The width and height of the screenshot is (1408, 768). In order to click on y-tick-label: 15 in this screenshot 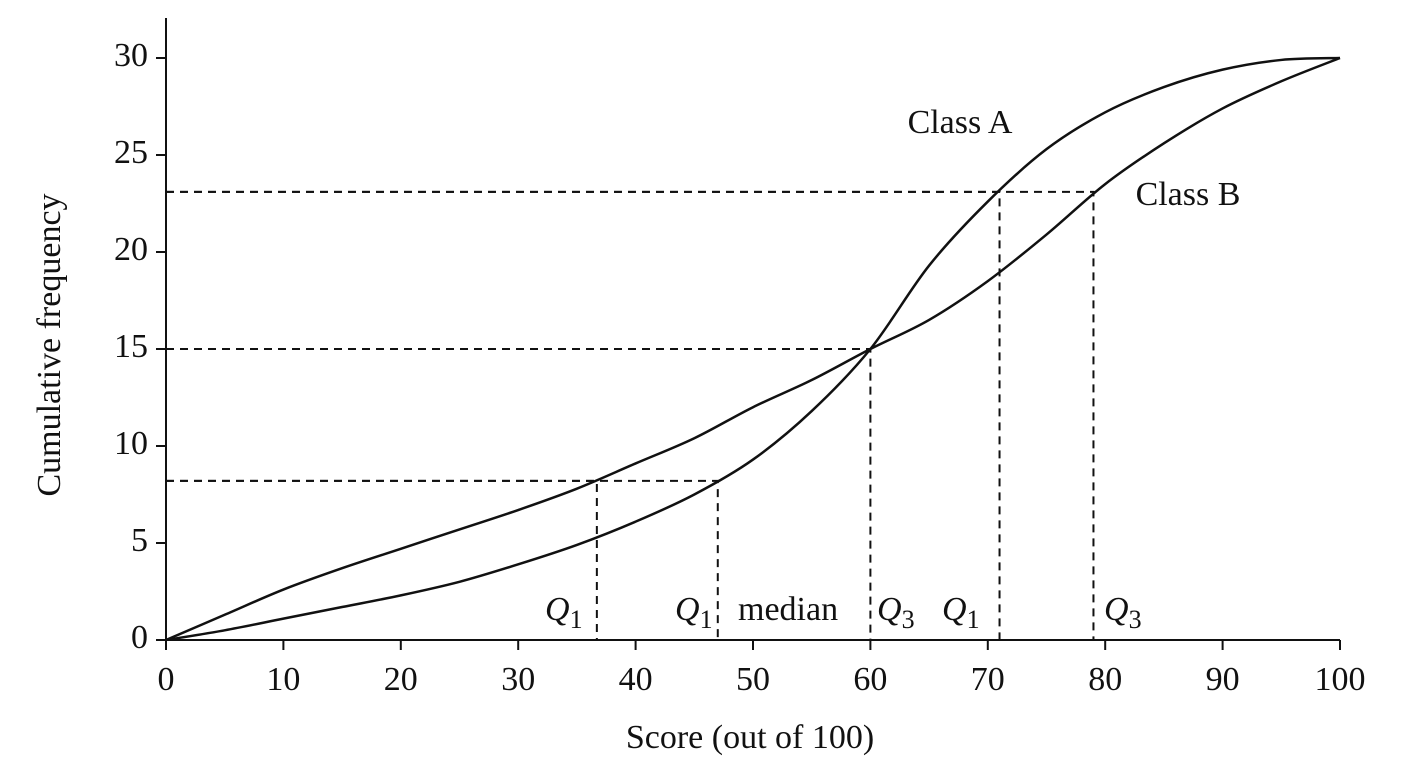, I will do `click(131, 346)`.